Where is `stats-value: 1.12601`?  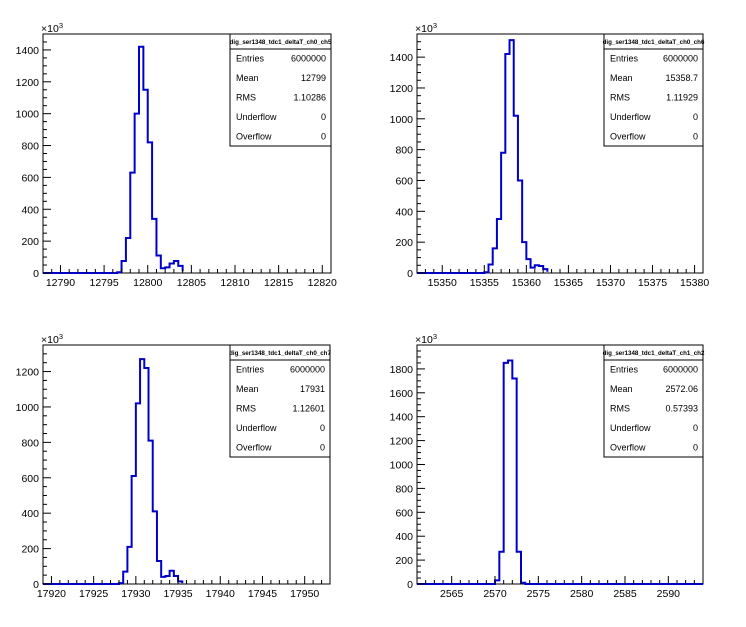 stats-value: 1.12601 is located at coordinates (308, 409).